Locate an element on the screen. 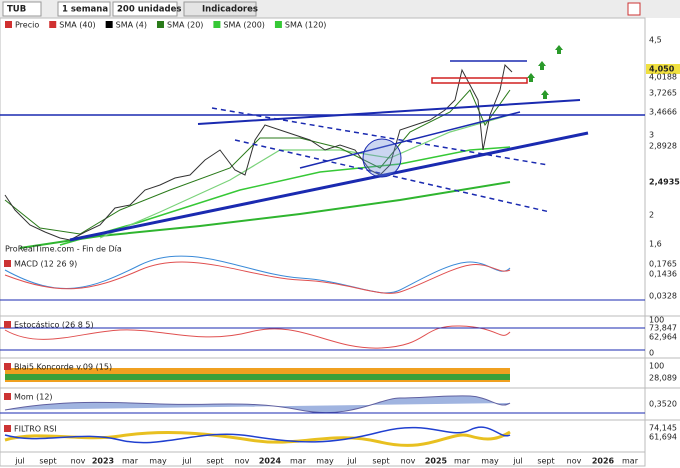 The width and height of the screenshot is (680, 468). panel-axis-label: 62,964 is located at coordinates (663, 337).